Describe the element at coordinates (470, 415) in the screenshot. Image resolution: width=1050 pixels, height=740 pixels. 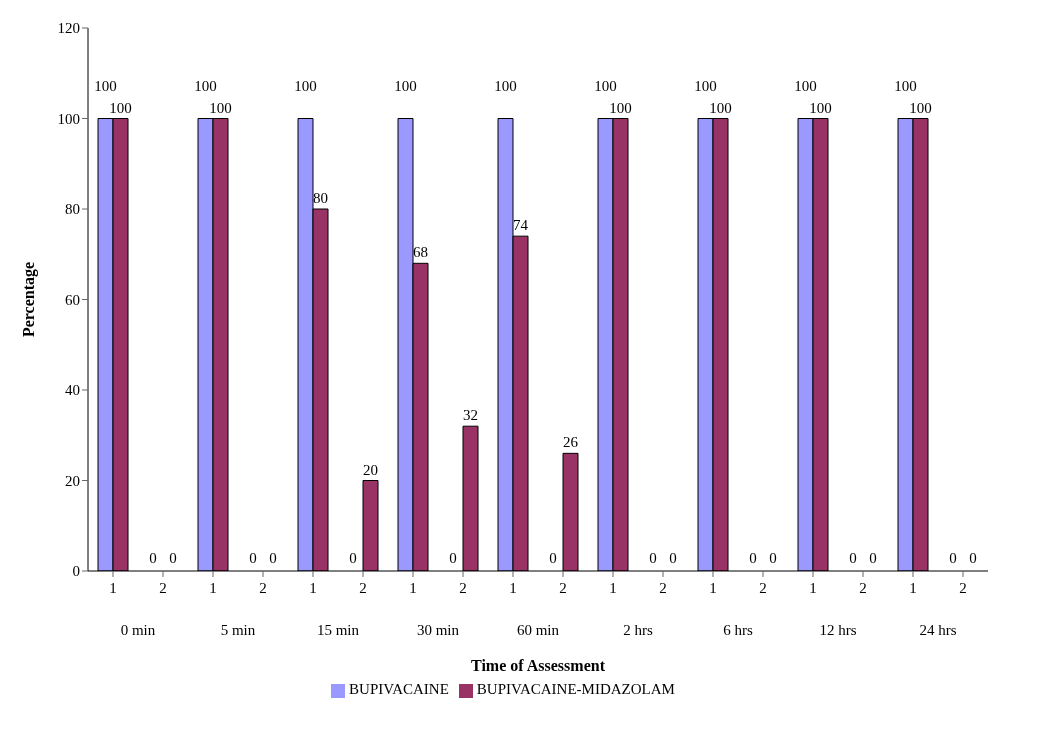
I see `data-label: 32` at that location.